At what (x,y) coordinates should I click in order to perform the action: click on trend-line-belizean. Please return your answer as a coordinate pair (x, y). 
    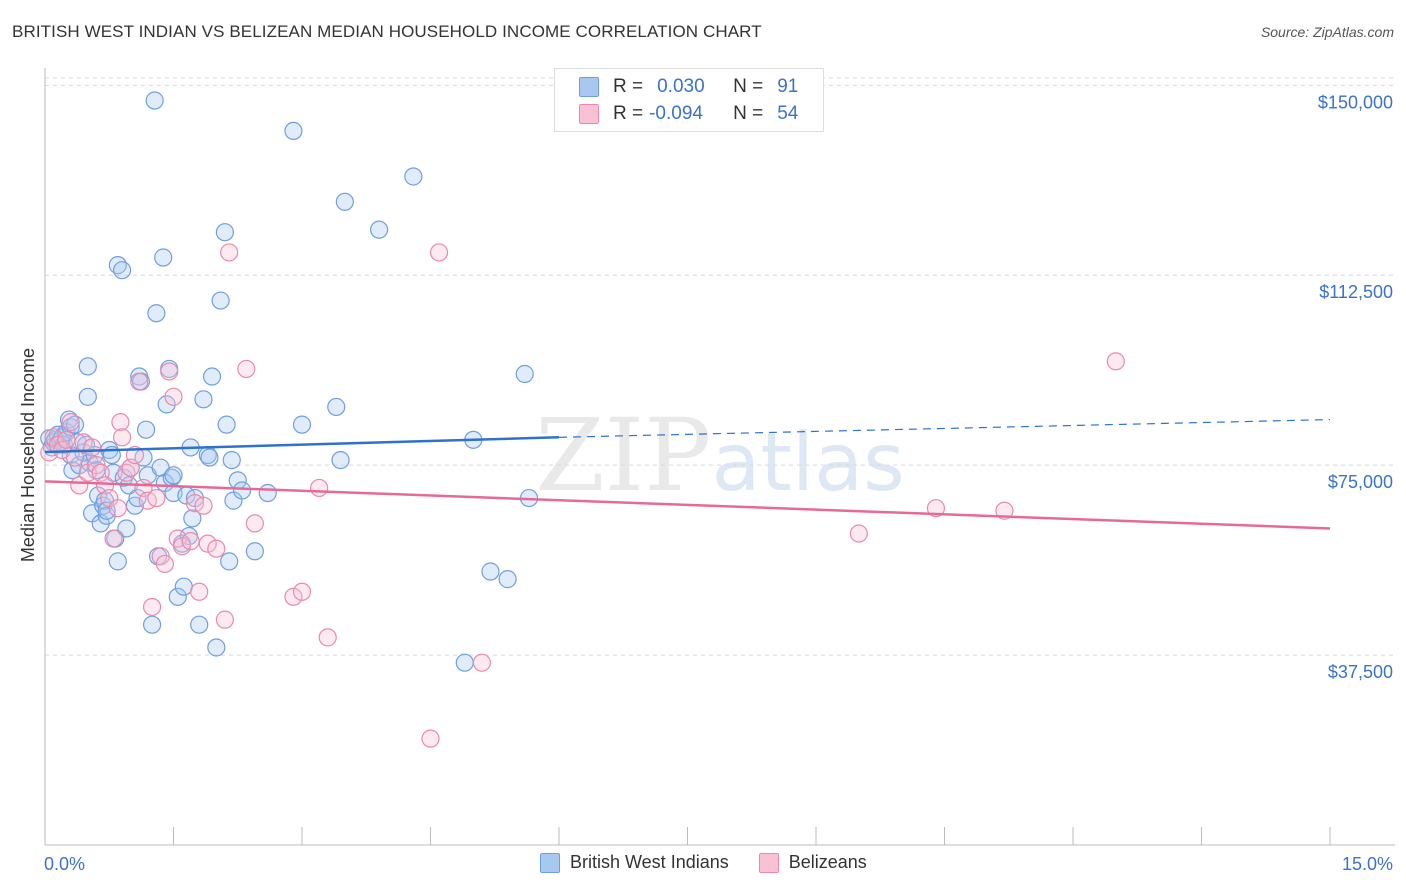
    Looking at the image, I should click on (687, 505).